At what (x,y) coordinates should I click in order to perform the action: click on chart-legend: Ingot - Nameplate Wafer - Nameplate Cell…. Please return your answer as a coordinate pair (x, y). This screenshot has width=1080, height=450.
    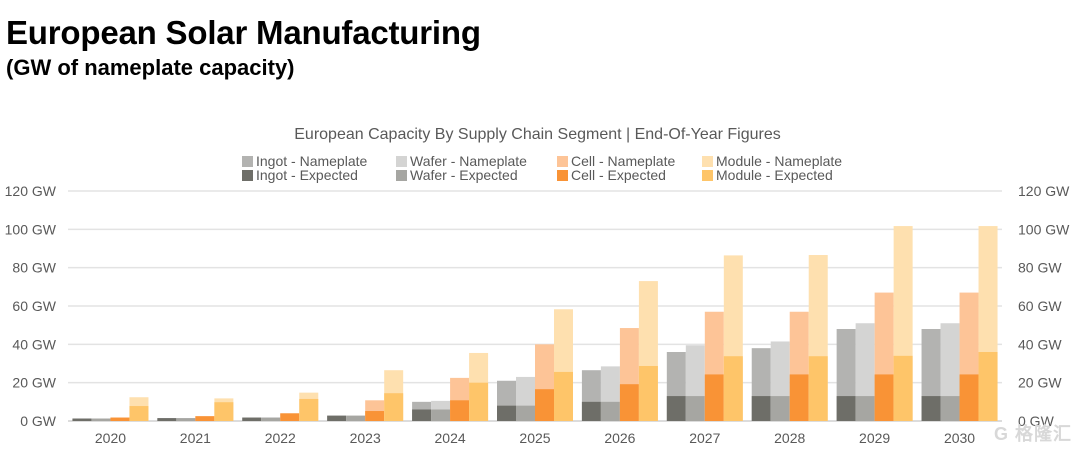
    Looking at the image, I should click on (547, 168).